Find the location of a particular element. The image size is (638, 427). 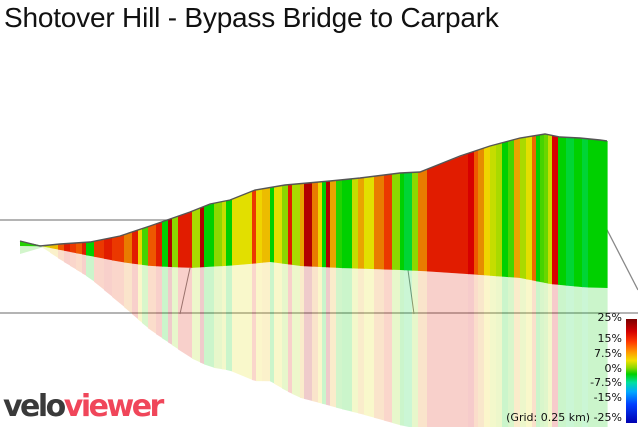

legend-label: 7.5% is located at coordinates (608, 353).